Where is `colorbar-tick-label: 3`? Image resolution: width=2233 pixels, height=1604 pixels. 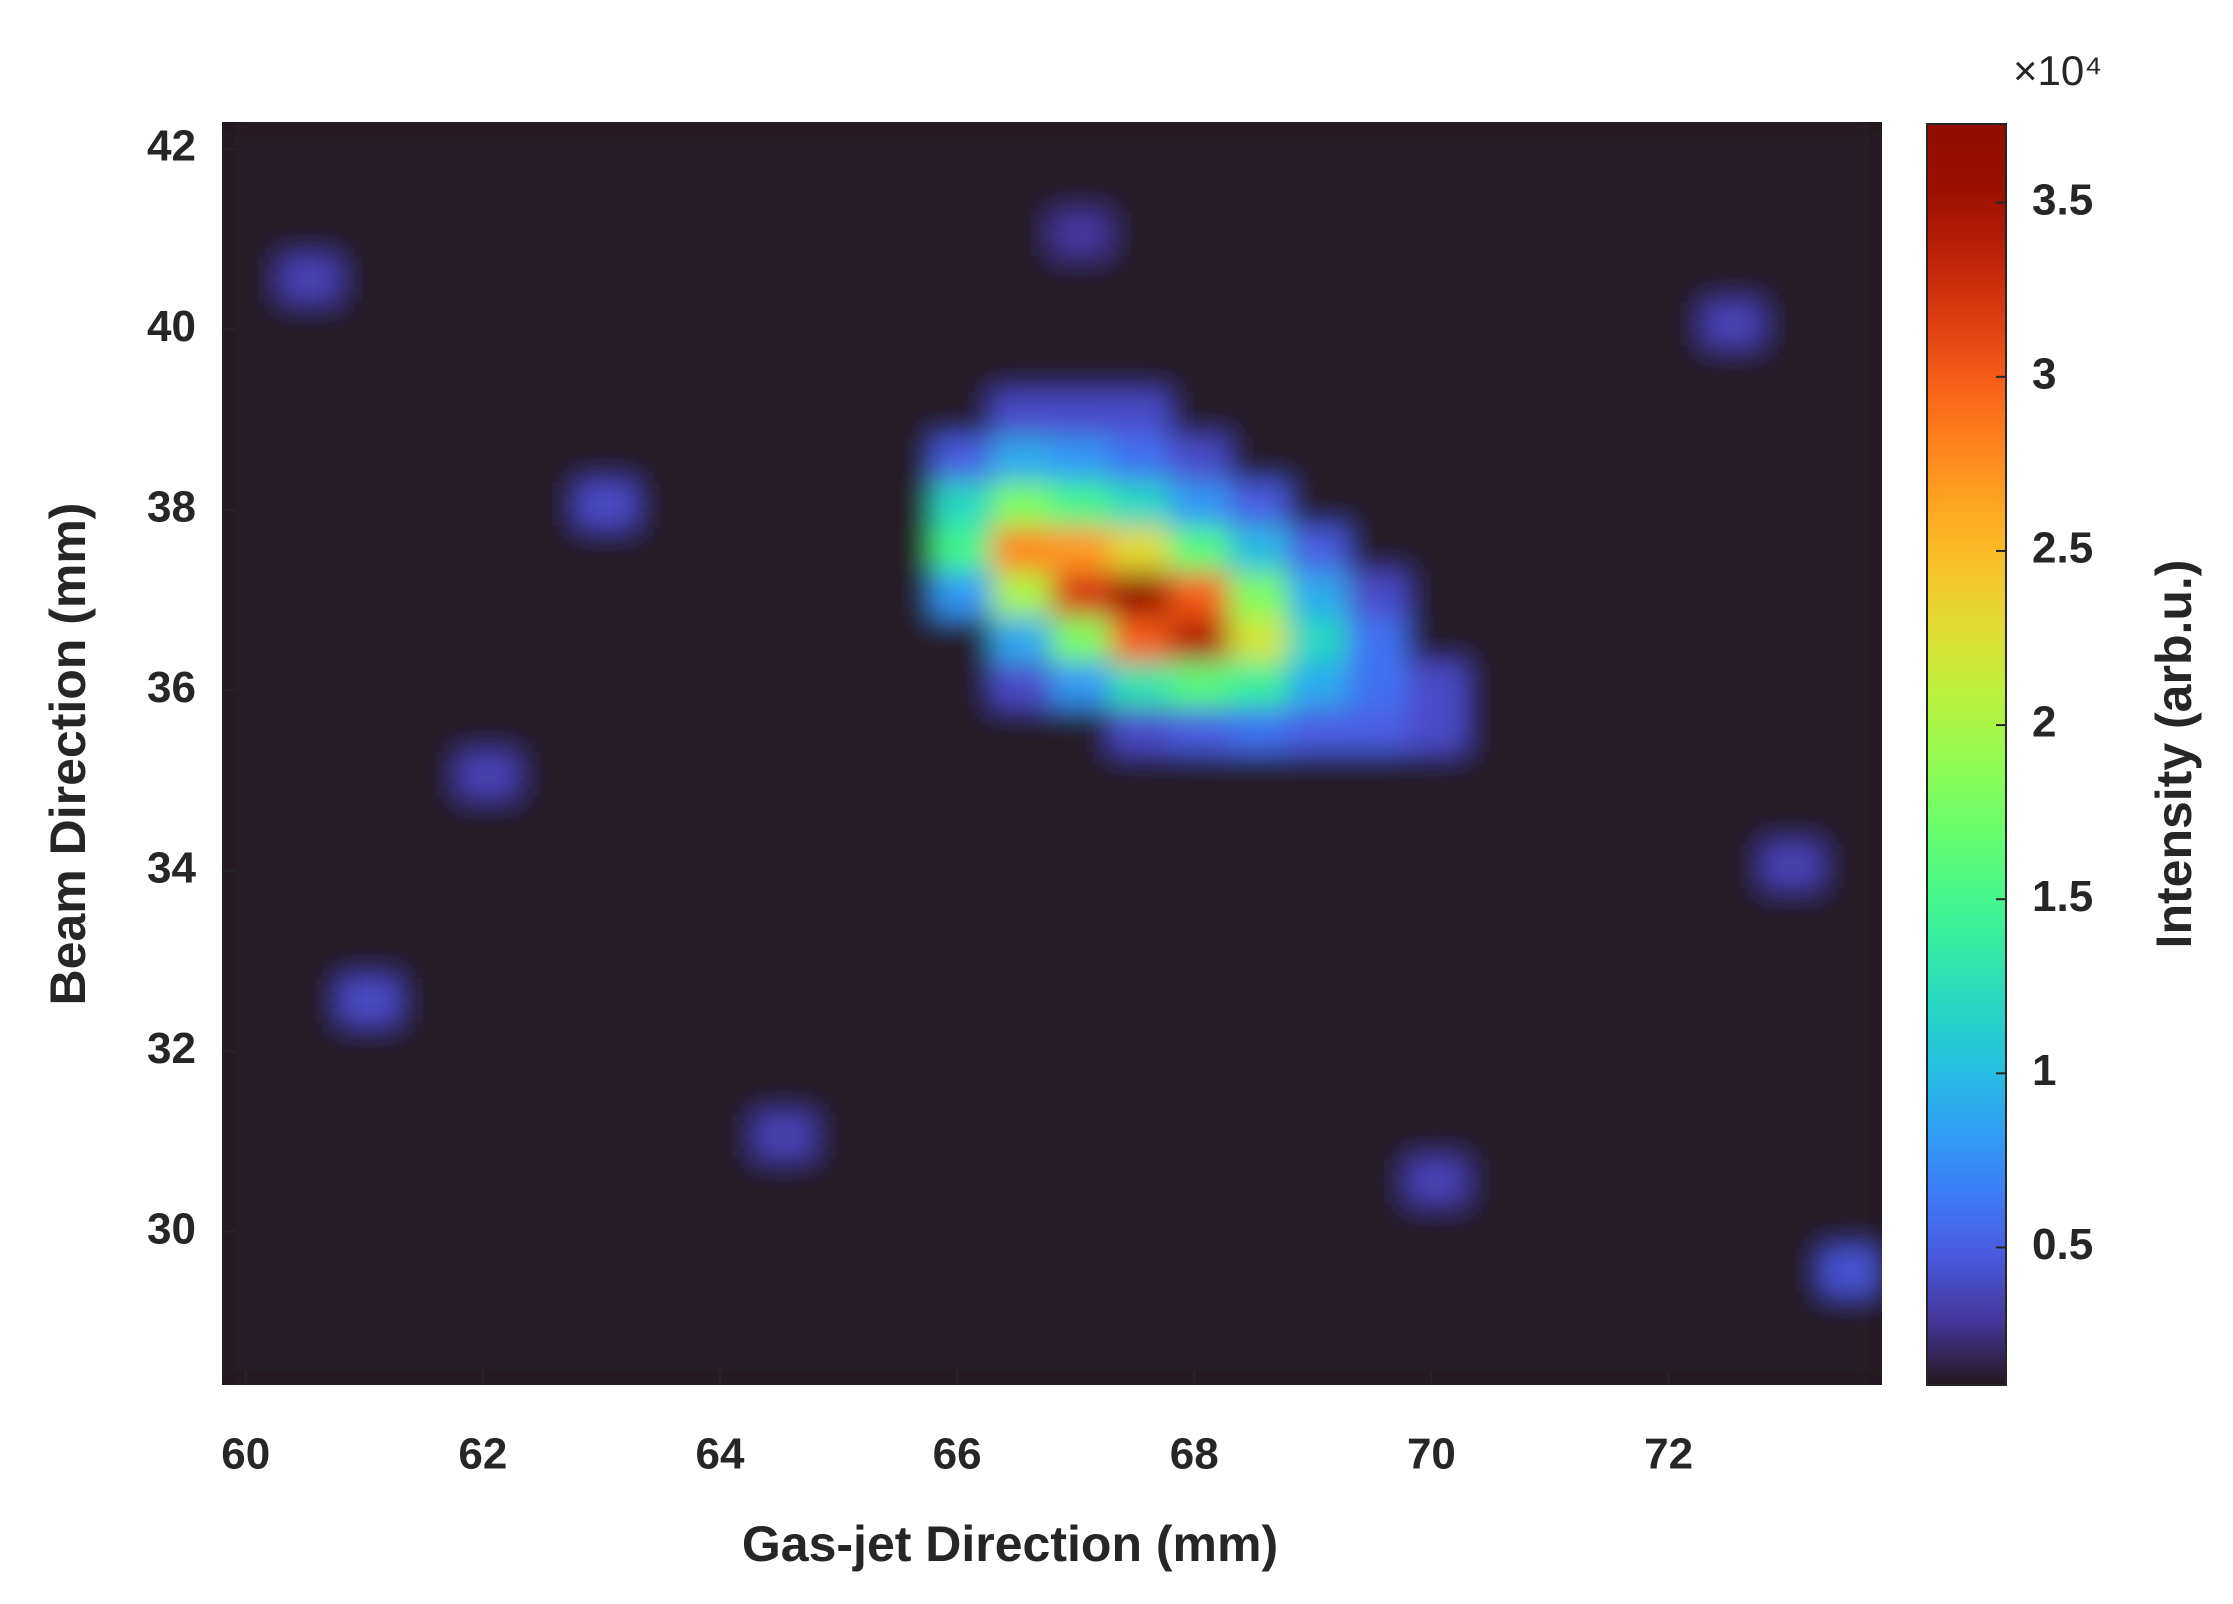 colorbar-tick-label: 3 is located at coordinates (2044, 373).